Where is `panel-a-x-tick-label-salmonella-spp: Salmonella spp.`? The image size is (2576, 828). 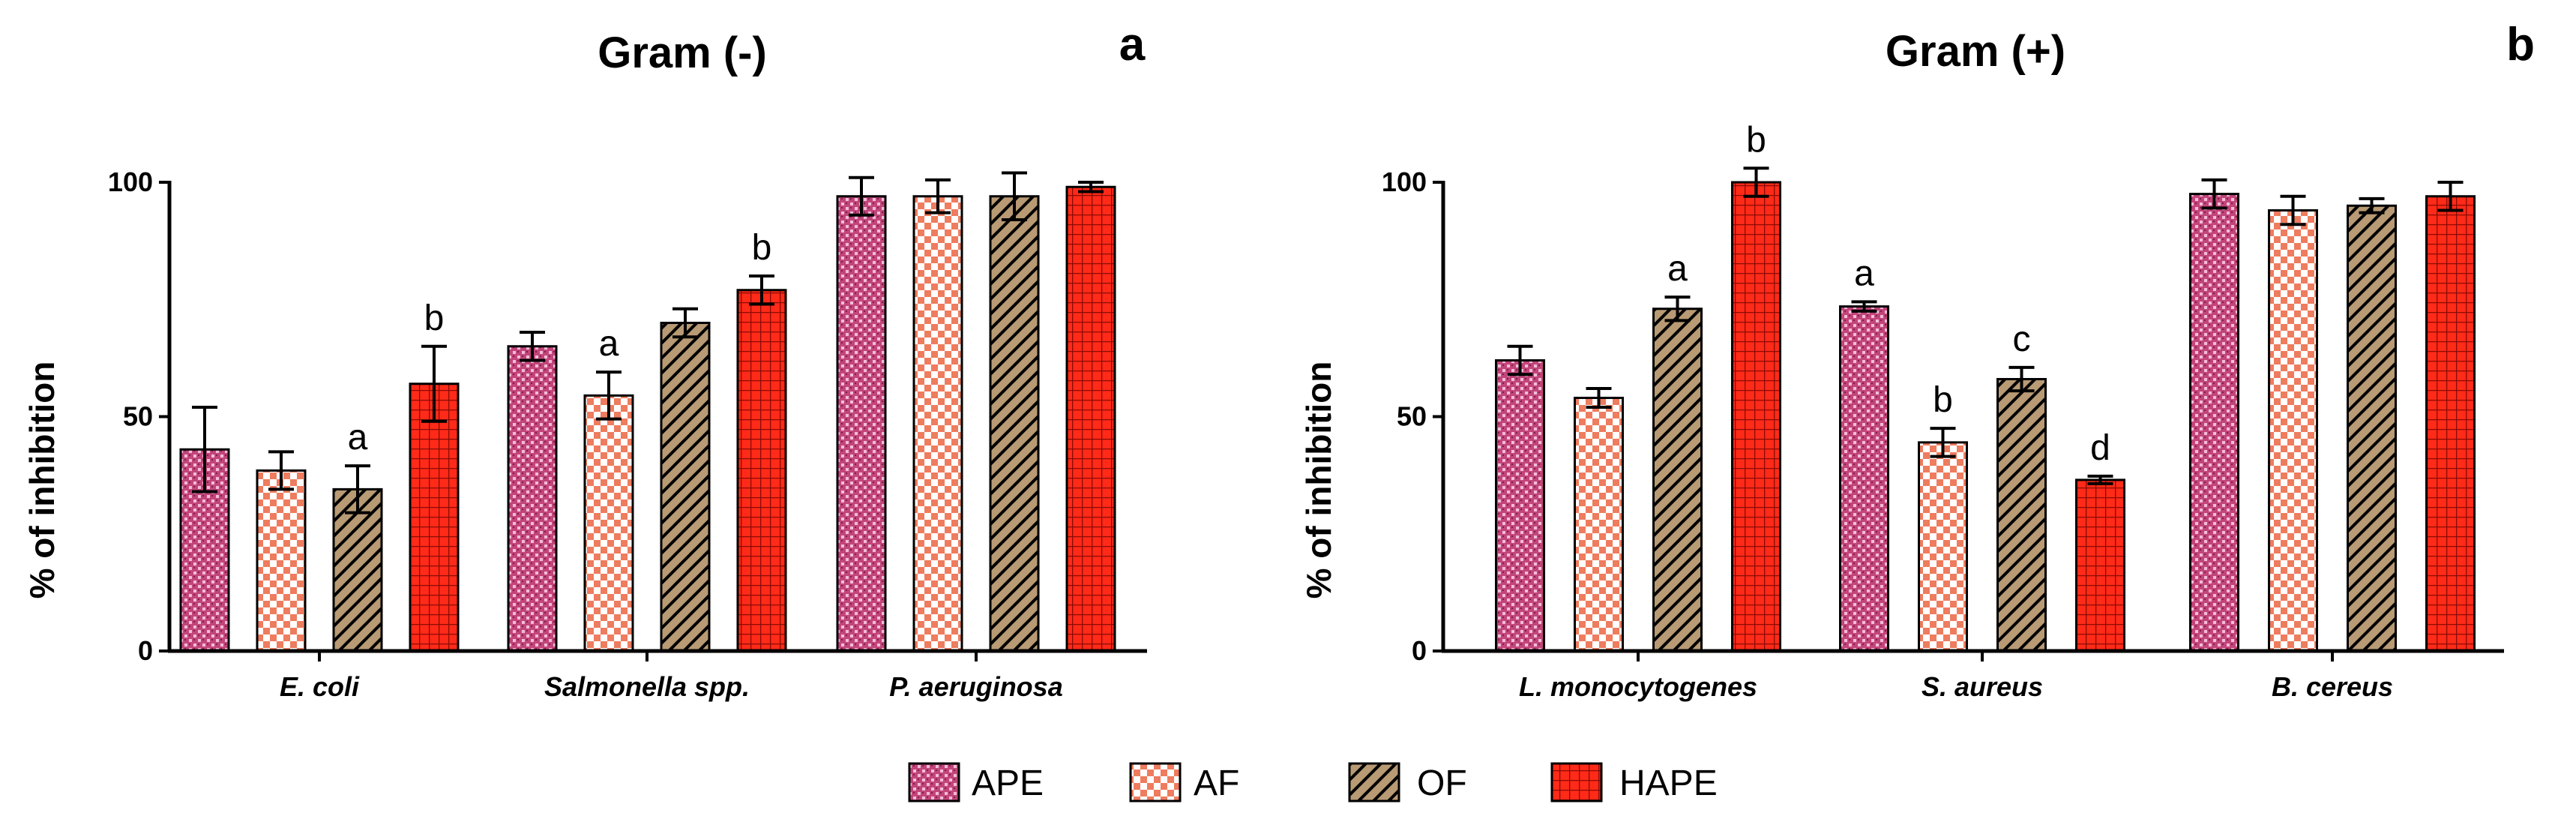
panel-a-x-tick-label-salmonella-spp: Salmonella spp. is located at coordinates (647, 686).